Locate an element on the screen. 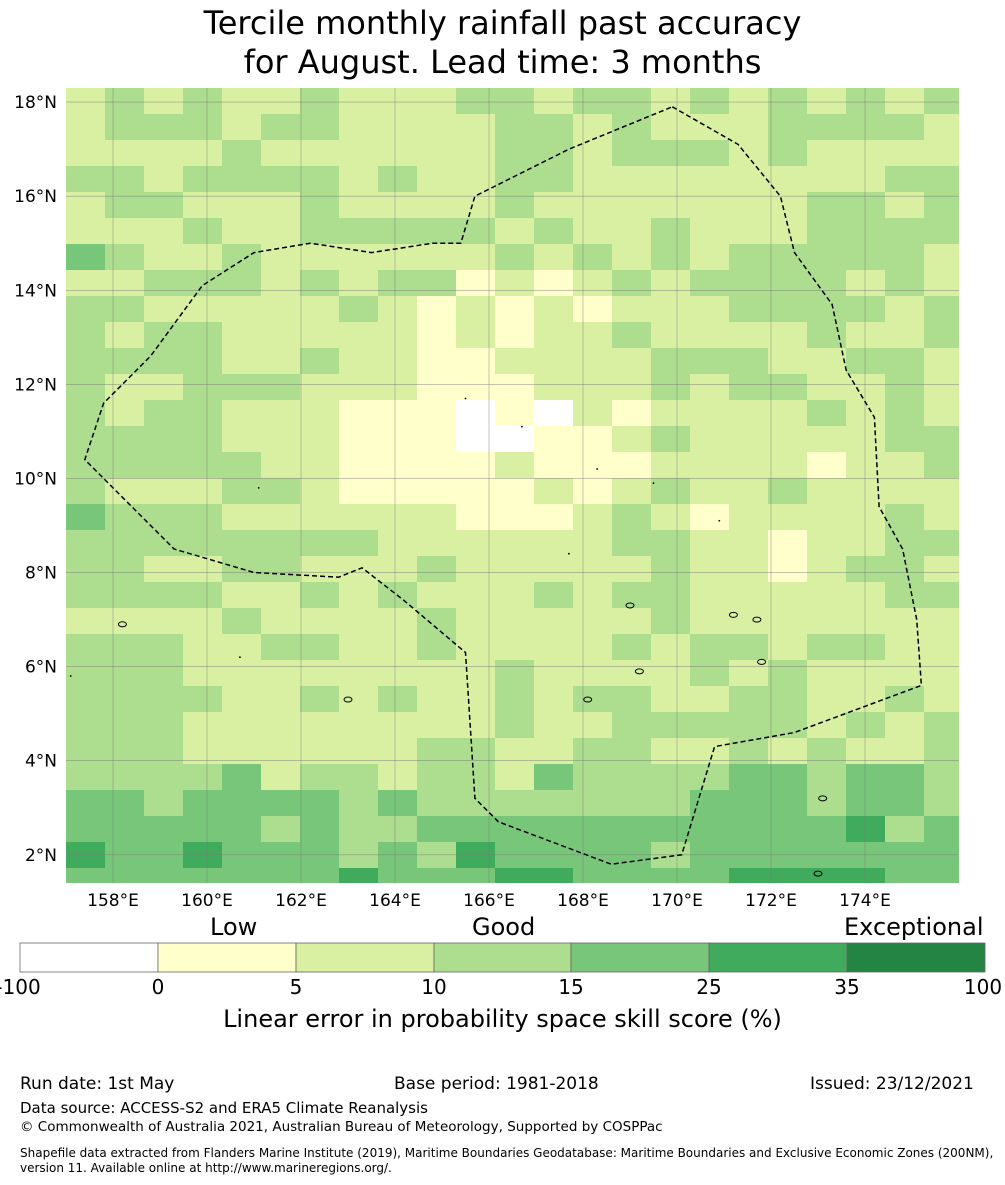 This screenshot has width=1005, height=1185. lat-tick-label: 16°N is located at coordinates (35, 197).